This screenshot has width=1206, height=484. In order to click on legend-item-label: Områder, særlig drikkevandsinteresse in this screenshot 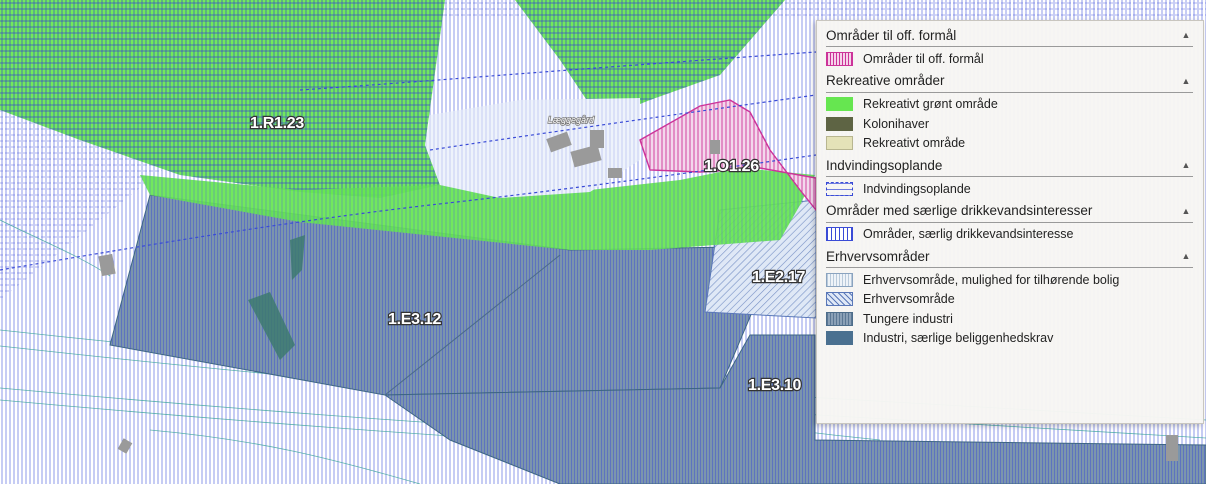, I will do `click(968, 234)`.